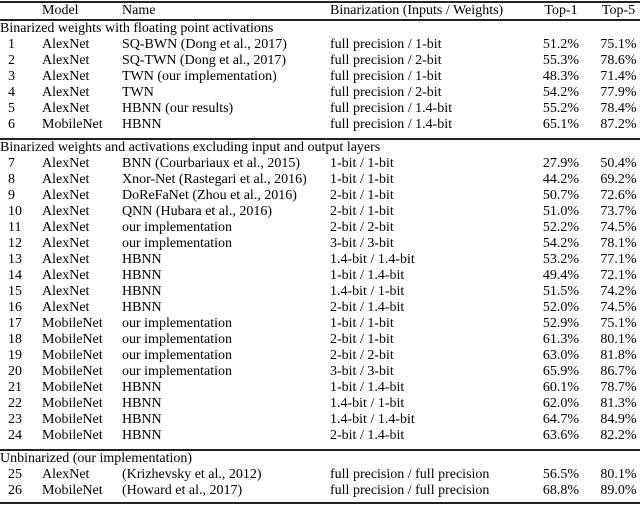 The image size is (640, 519). Describe the element at coordinates (427, 11) in the screenshot. I see `col-header-binarization: Binarization (Inputs / Weights)` at that location.